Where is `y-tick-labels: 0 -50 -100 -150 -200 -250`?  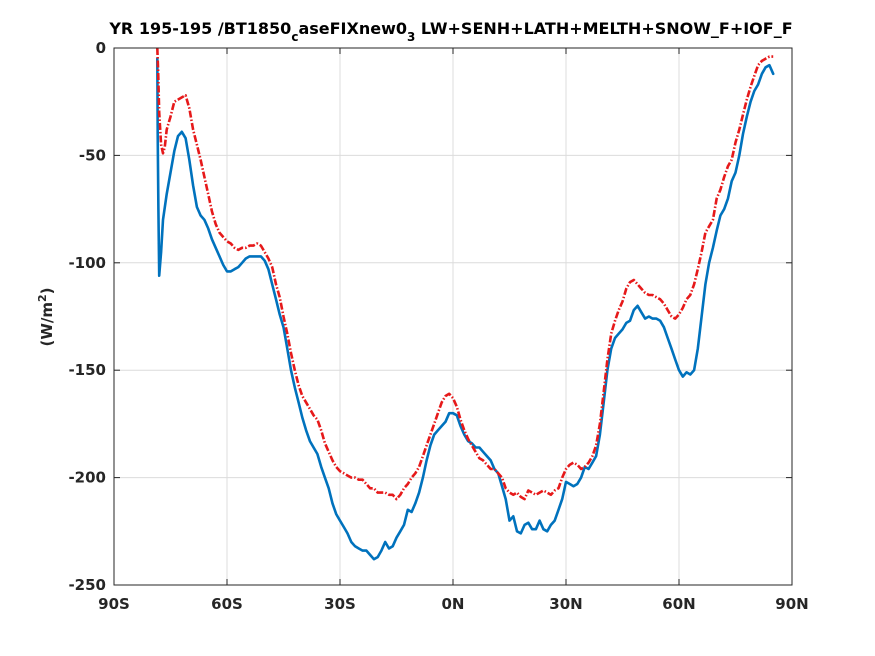 y-tick-labels: 0 -50 -100 -150 -200 -250 is located at coordinates (87, 316).